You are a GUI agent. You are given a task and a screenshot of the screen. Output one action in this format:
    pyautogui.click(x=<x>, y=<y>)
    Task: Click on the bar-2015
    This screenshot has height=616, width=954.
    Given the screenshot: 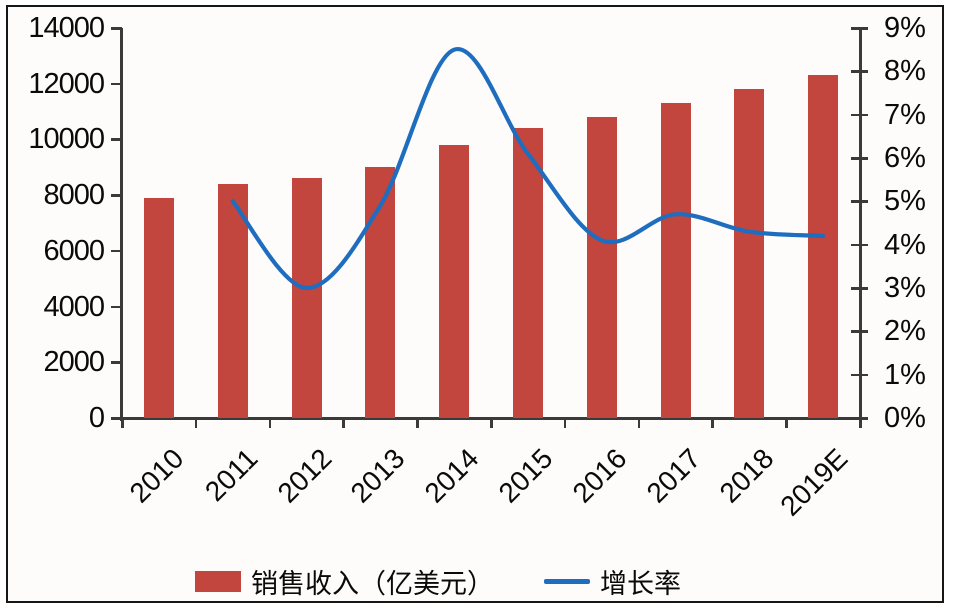 What is the action you would take?
    pyautogui.click(x=527, y=273)
    